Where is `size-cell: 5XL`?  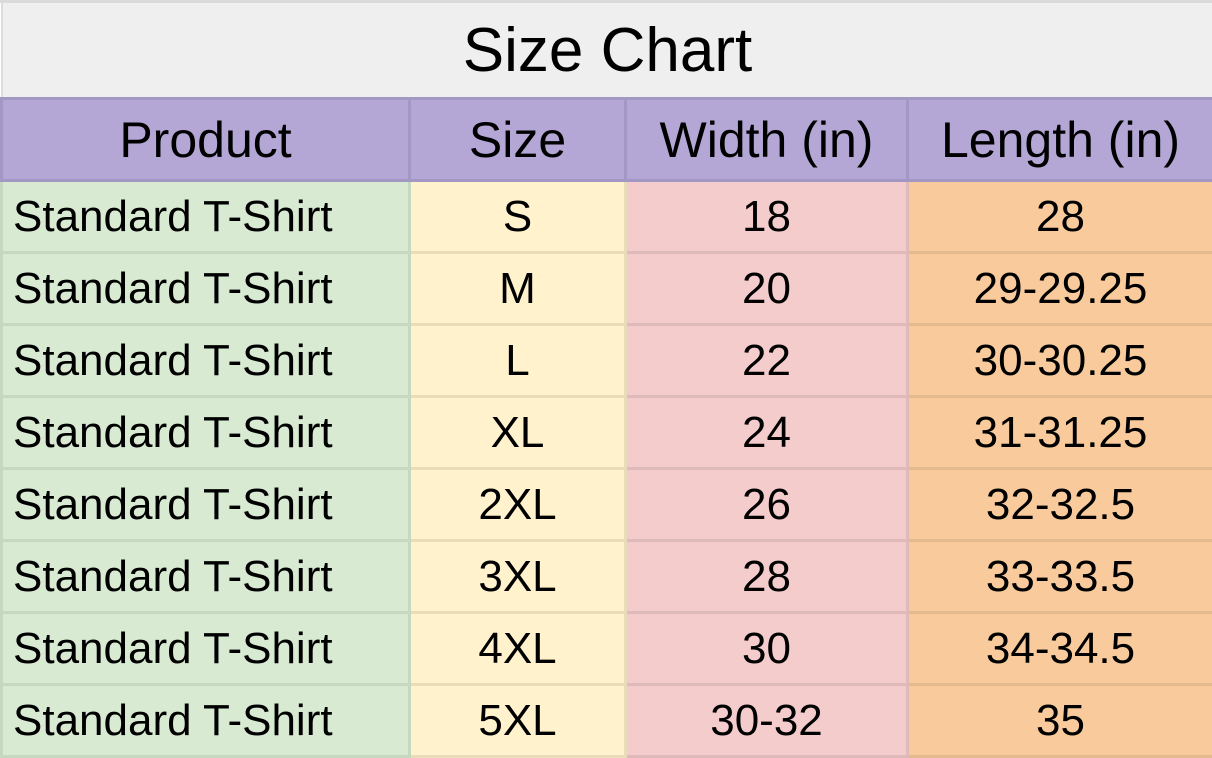
size-cell: 5XL is located at coordinates (517, 720).